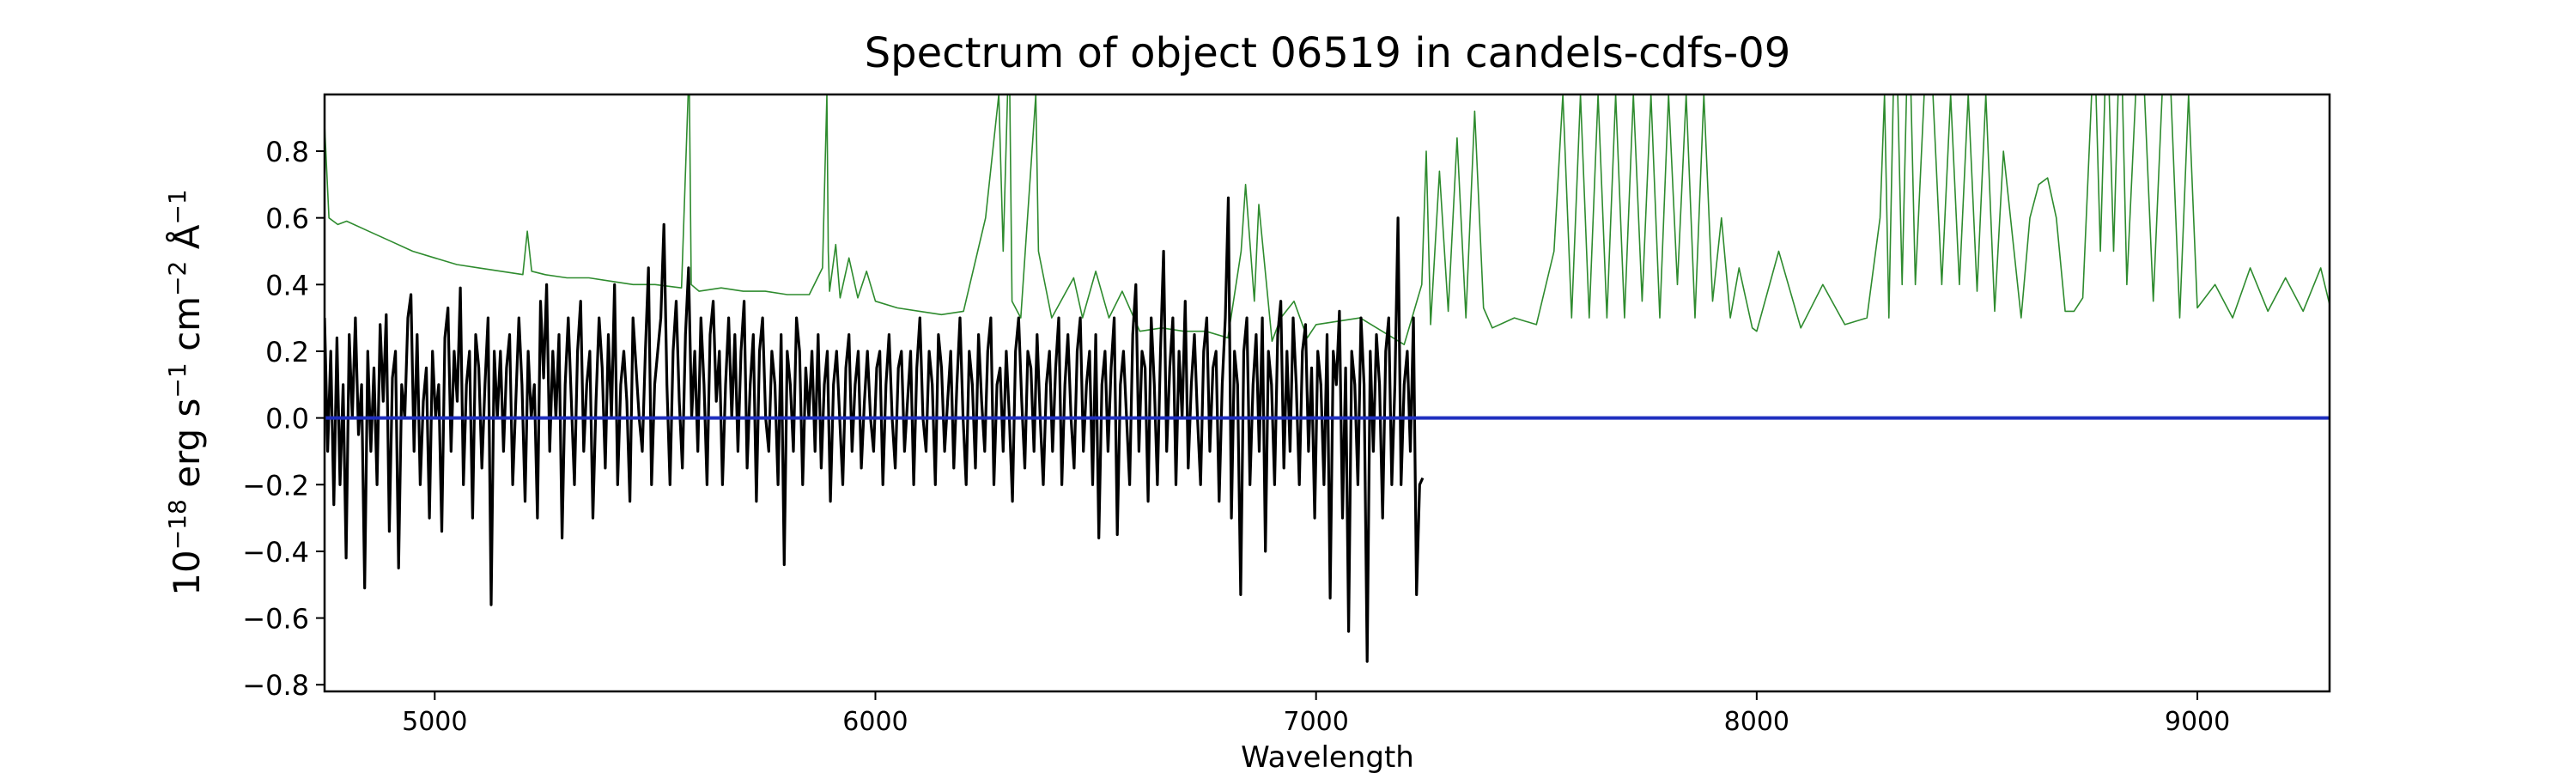  I want to click on x-tick-label: 5000, so click(434, 722).